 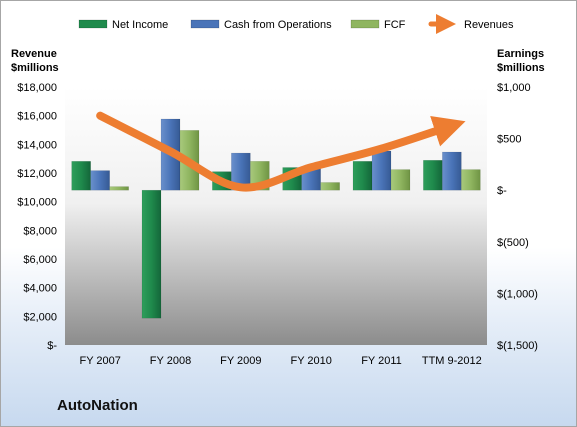 What do you see at coordinates (37, 117) in the screenshot?
I see `left-tick-label: $16,000` at bounding box center [37, 117].